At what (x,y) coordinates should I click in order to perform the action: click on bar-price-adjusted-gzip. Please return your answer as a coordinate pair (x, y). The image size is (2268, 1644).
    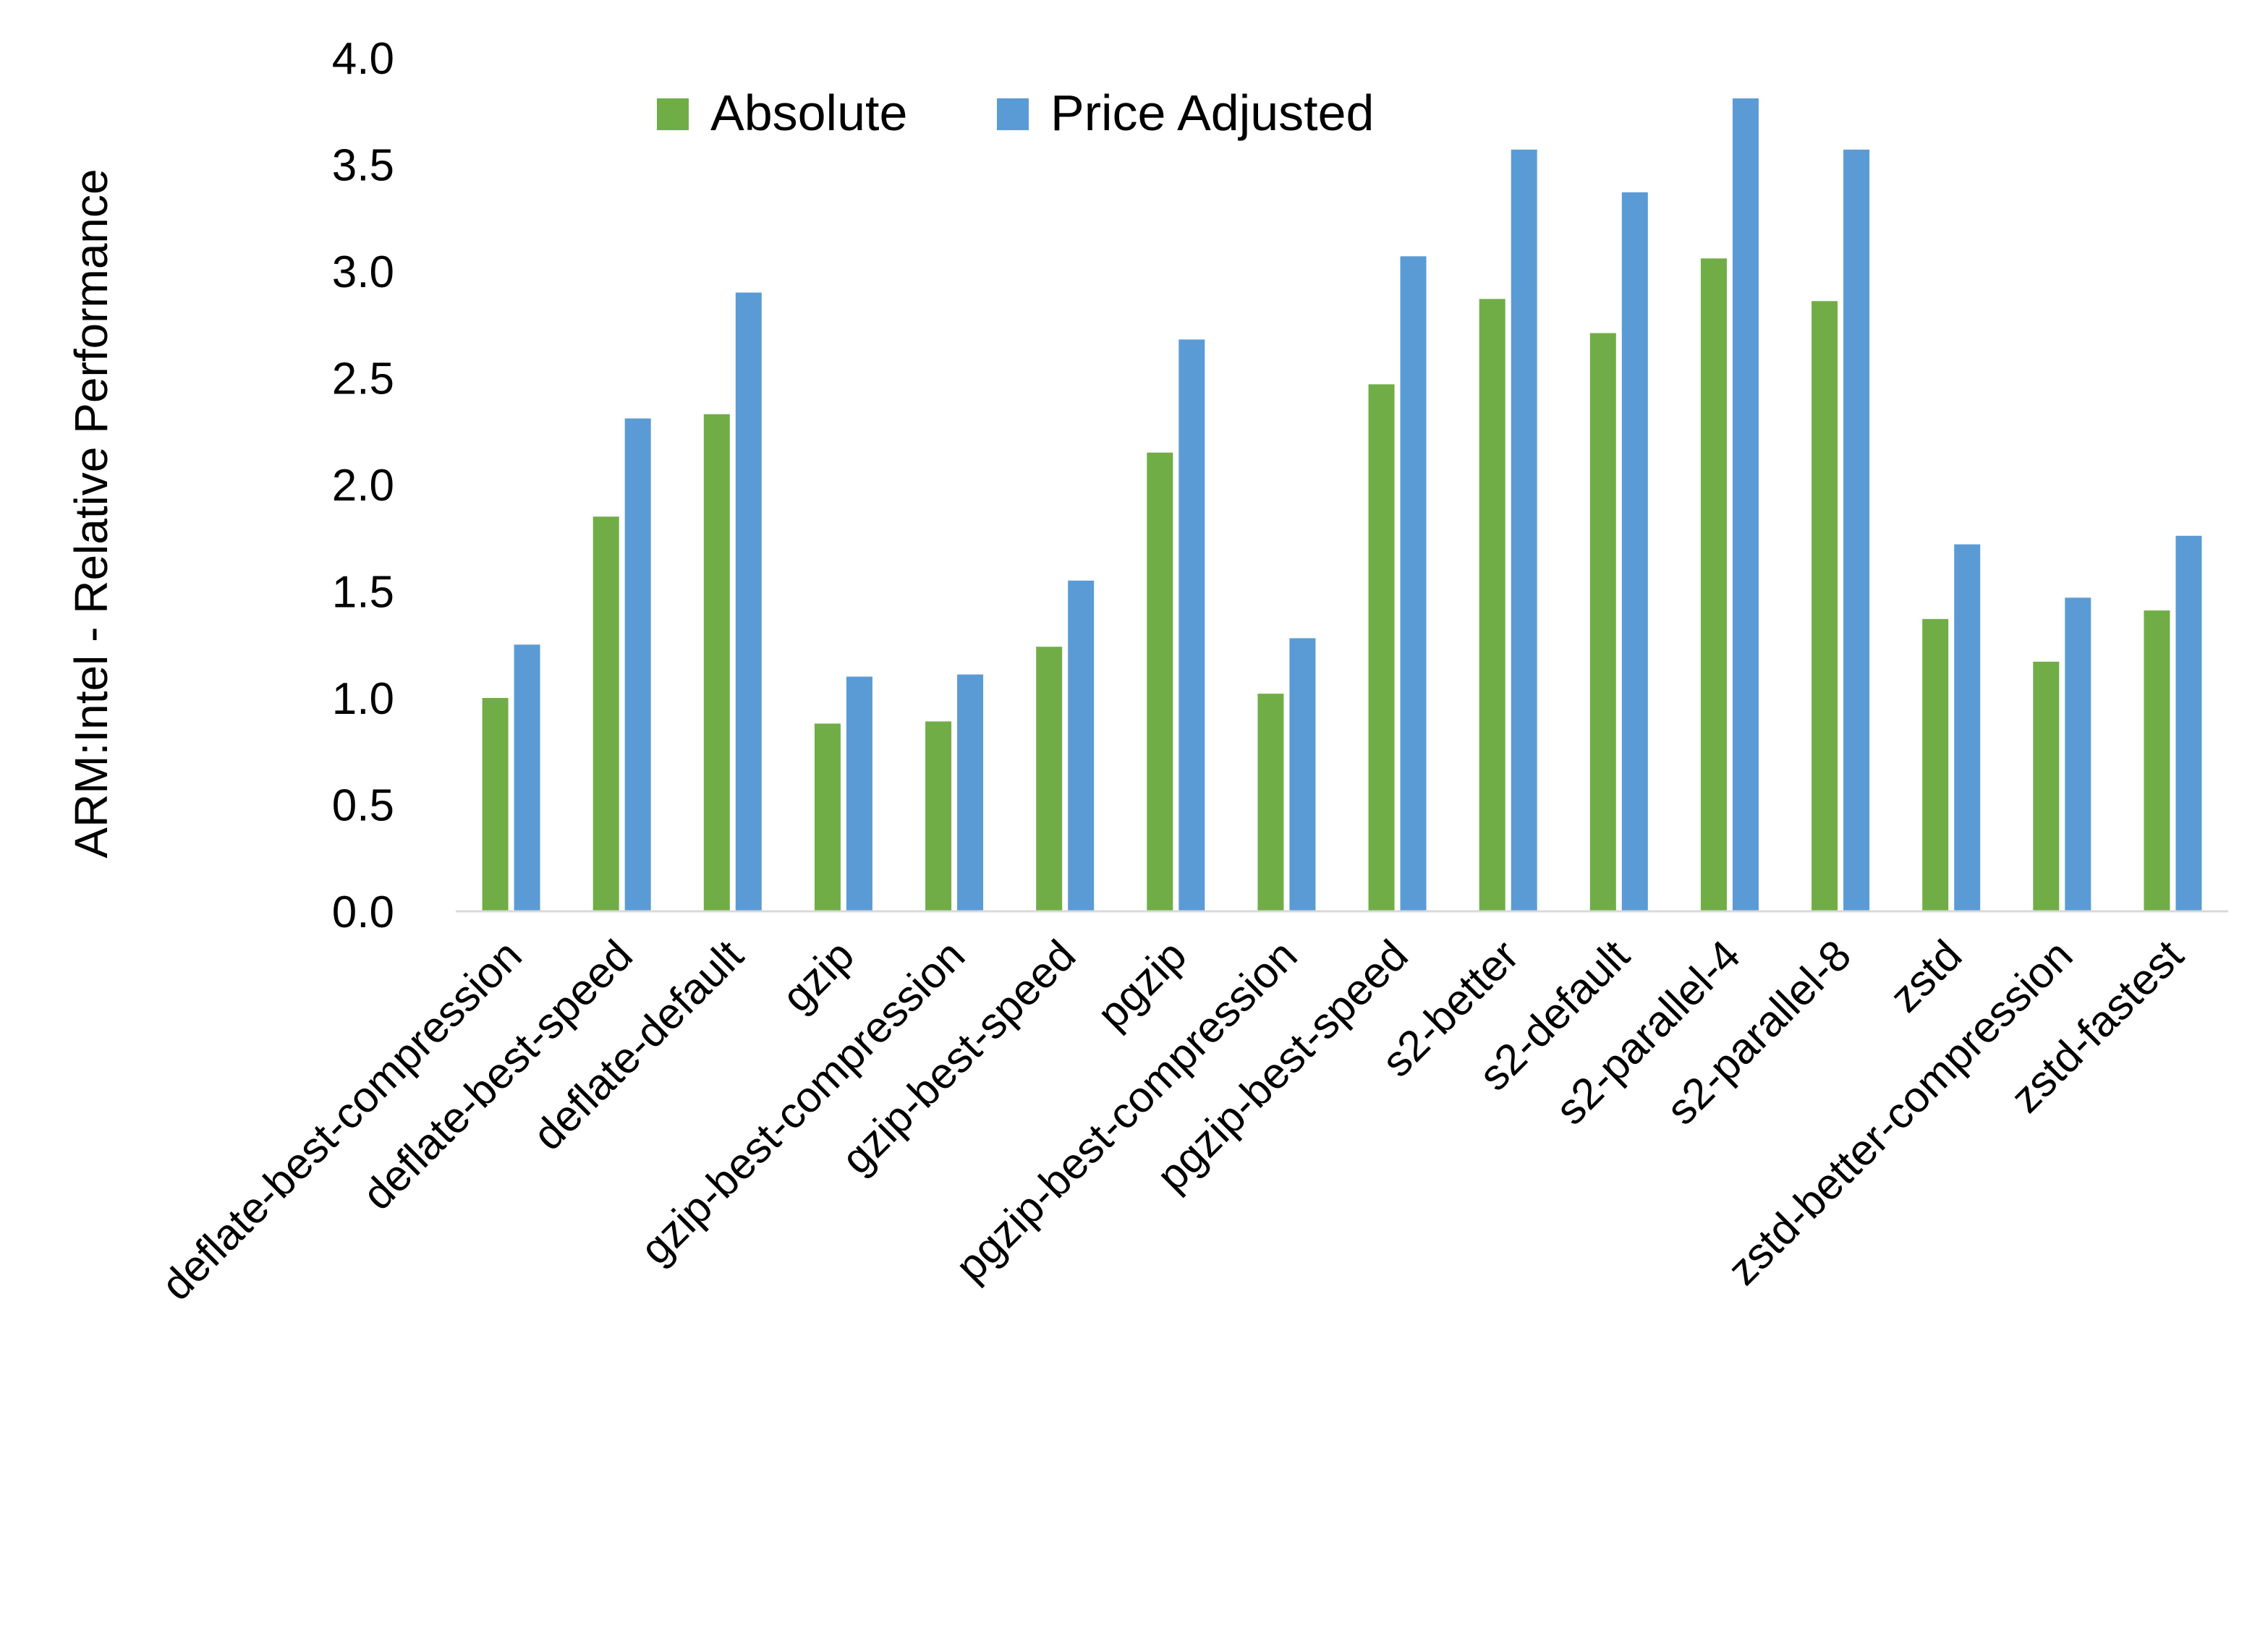
    Looking at the image, I should click on (859, 793).